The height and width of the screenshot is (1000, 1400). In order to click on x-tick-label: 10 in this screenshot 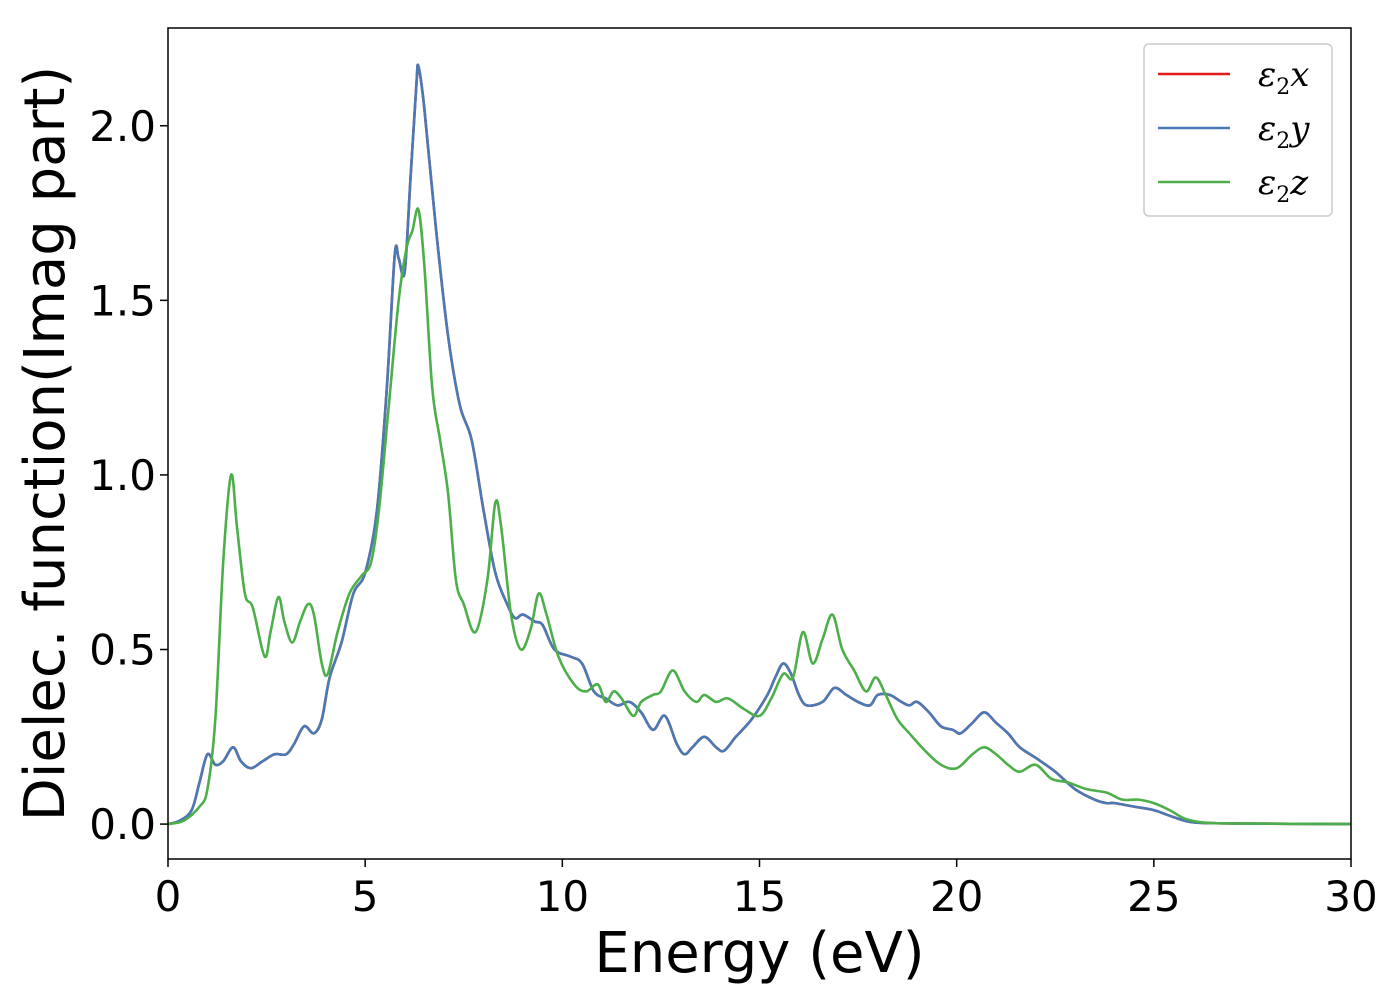, I will do `click(562, 896)`.